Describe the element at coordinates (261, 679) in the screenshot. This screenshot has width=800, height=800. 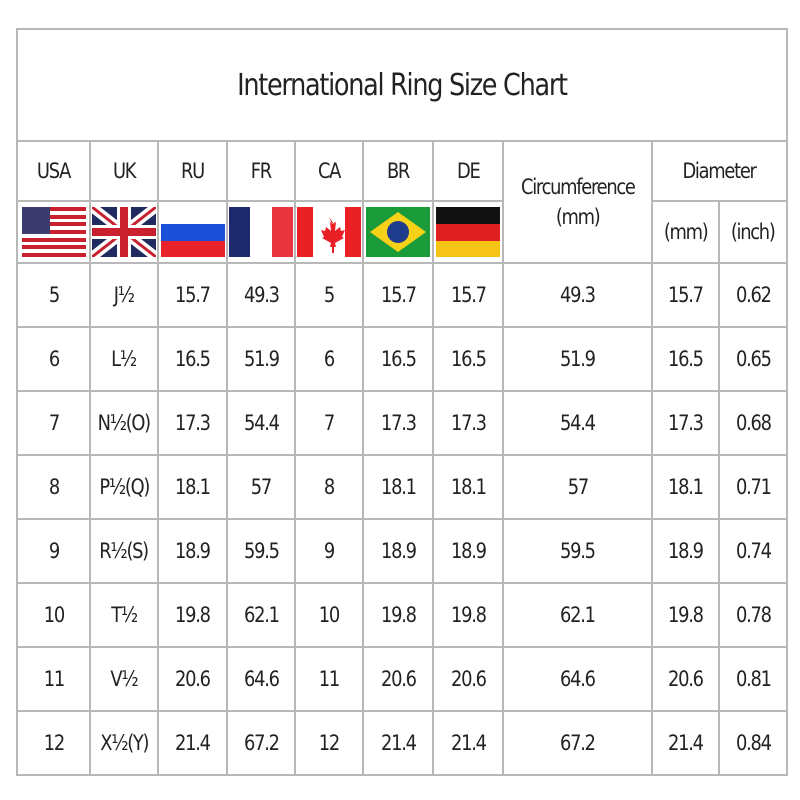
I see `cell-fr: 64.6` at that location.